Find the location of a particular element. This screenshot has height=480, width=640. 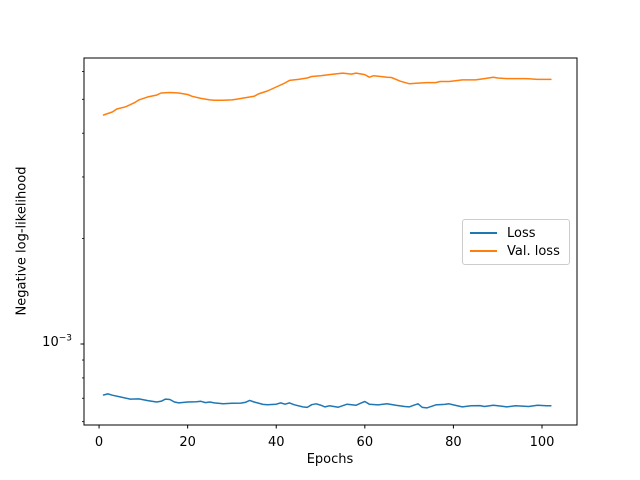

loss-line is located at coordinates (327, 401).